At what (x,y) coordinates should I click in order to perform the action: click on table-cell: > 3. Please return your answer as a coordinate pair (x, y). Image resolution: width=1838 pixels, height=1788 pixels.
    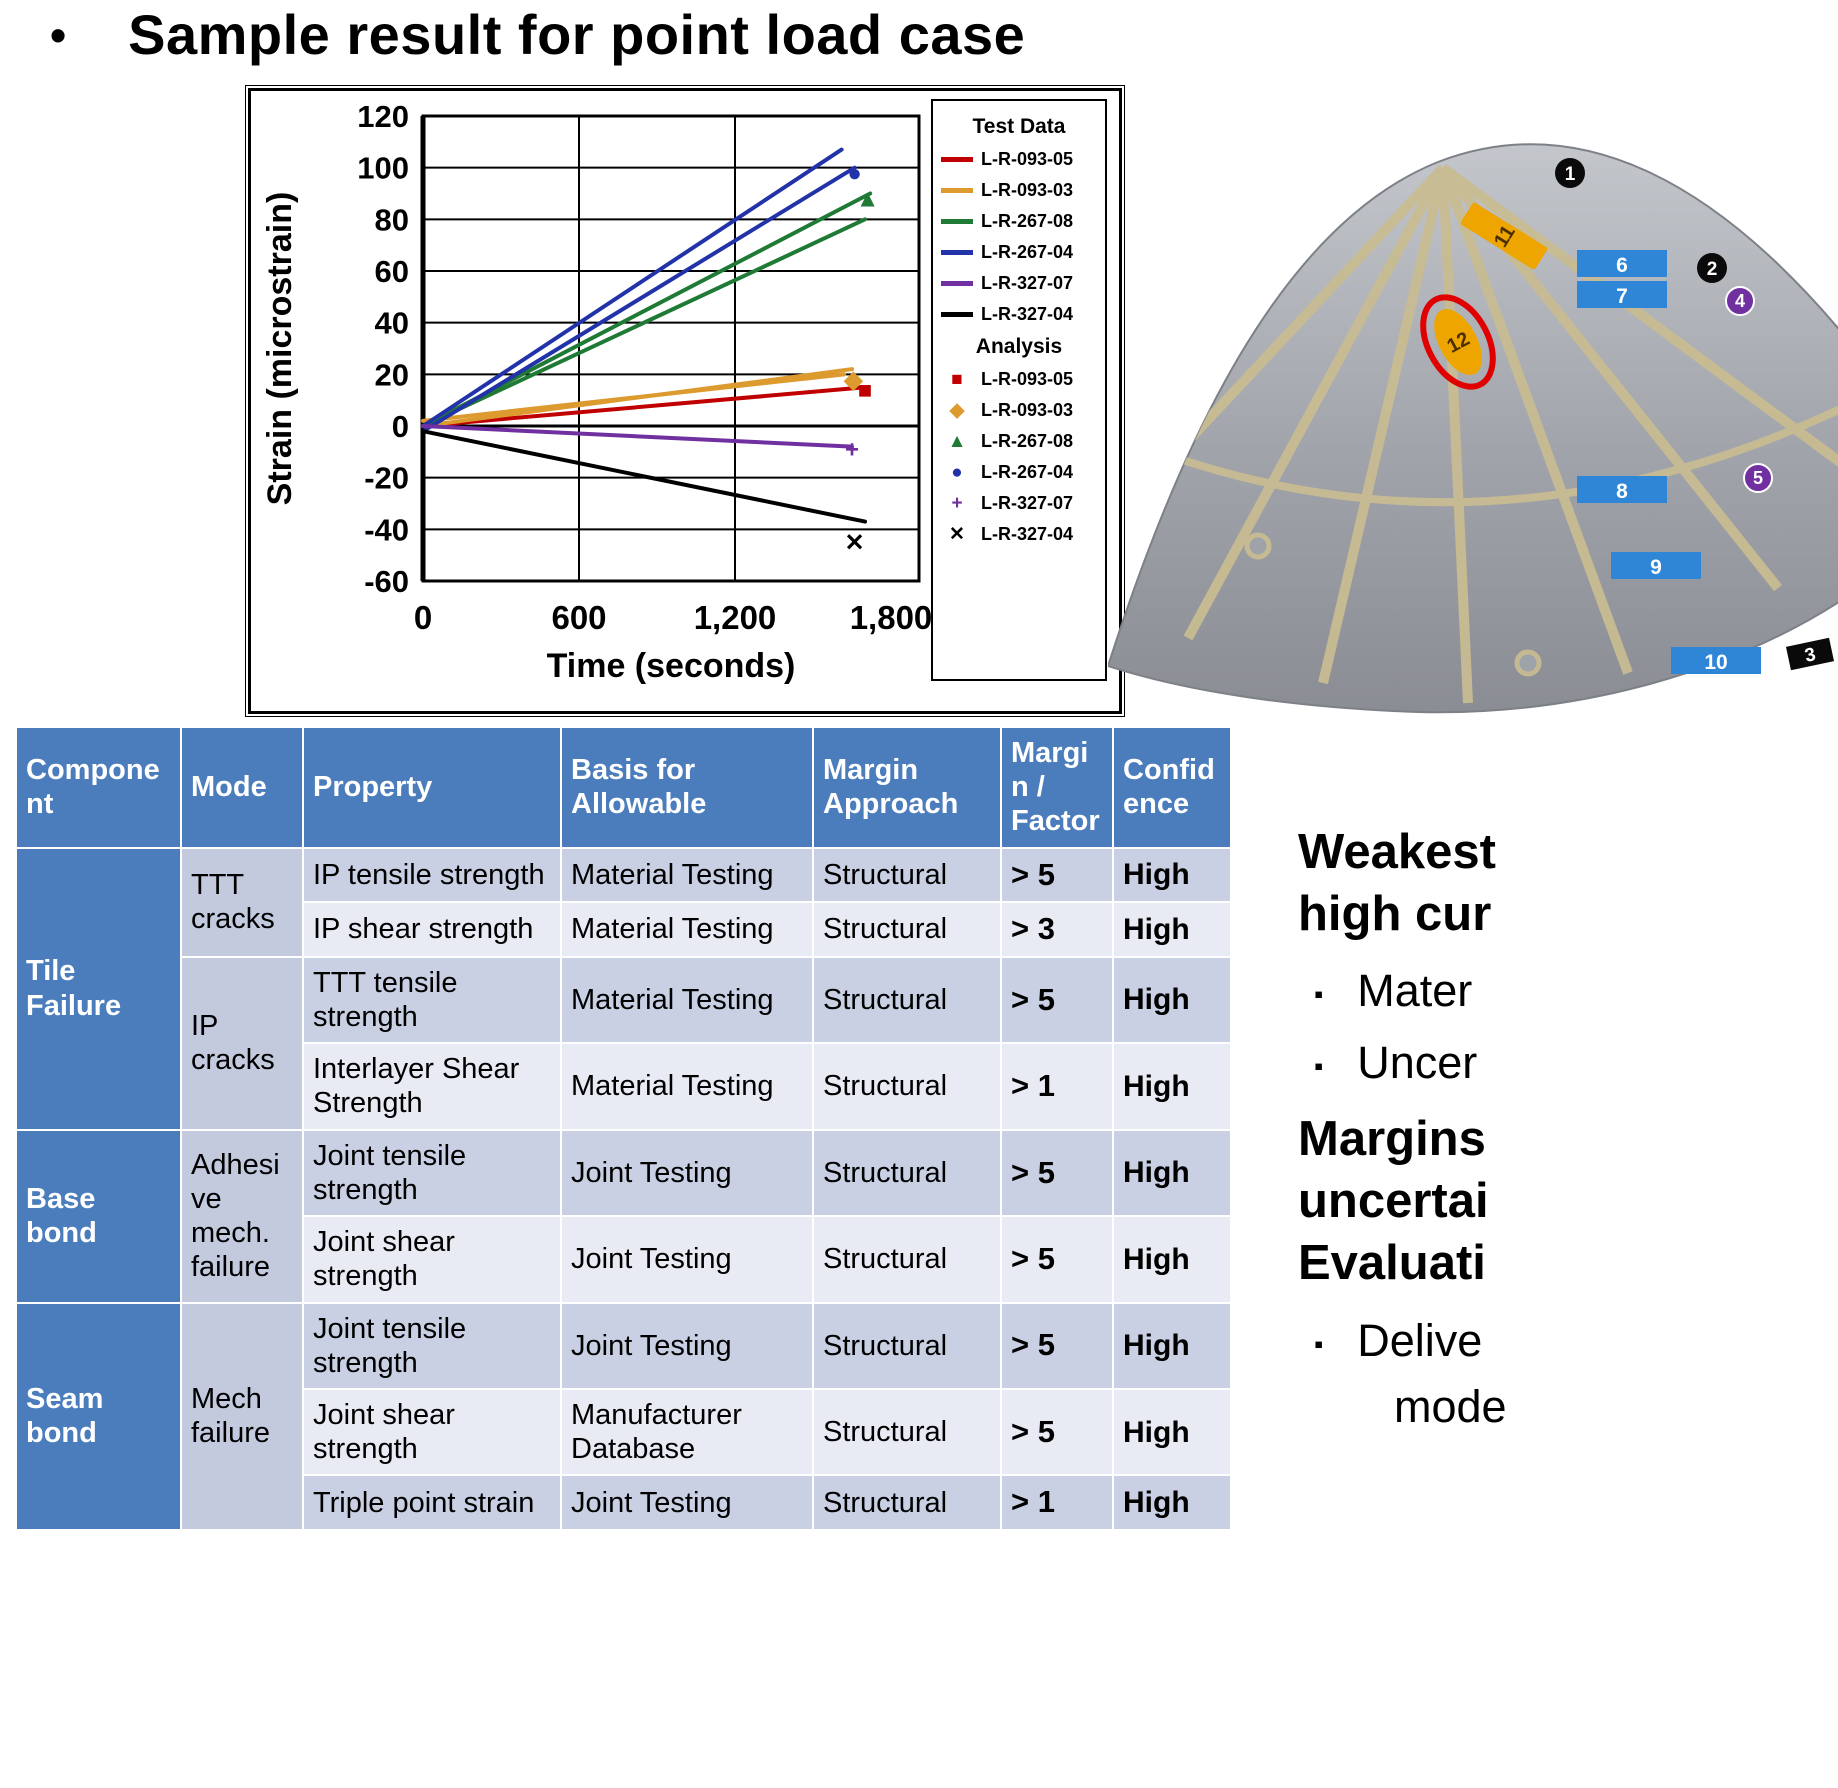
    Looking at the image, I should click on (1057, 929).